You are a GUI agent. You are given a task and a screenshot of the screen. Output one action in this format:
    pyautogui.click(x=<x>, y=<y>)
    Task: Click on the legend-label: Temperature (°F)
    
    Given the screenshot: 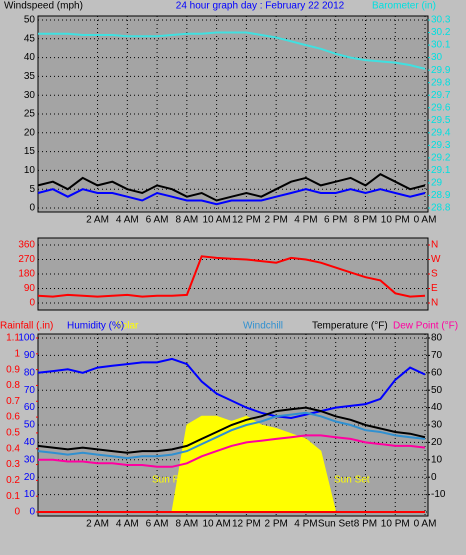 What is the action you would take?
    pyautogui.click(x=350, y=326)
    